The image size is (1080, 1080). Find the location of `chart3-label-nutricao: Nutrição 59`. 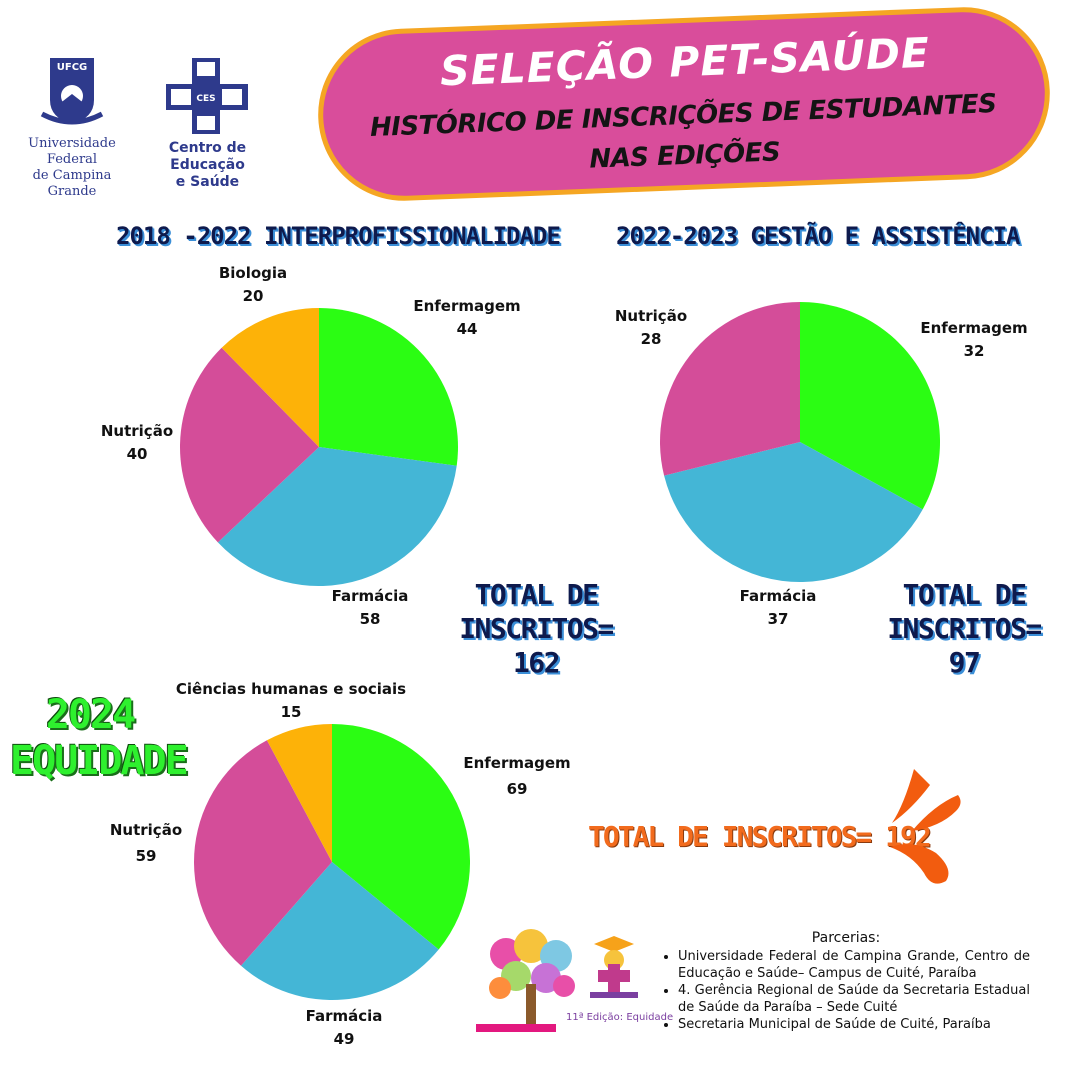

chart3-label-nutricao: Nutrição 59 is located at coordinates (146, 843).